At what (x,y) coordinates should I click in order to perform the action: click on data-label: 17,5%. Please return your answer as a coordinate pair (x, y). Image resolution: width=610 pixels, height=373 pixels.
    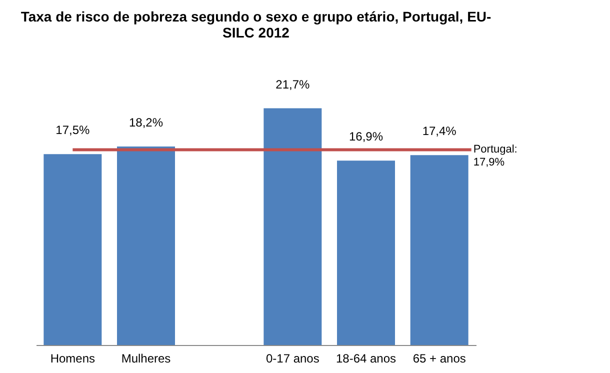
    Looking at the image, I should click on (73, 130).